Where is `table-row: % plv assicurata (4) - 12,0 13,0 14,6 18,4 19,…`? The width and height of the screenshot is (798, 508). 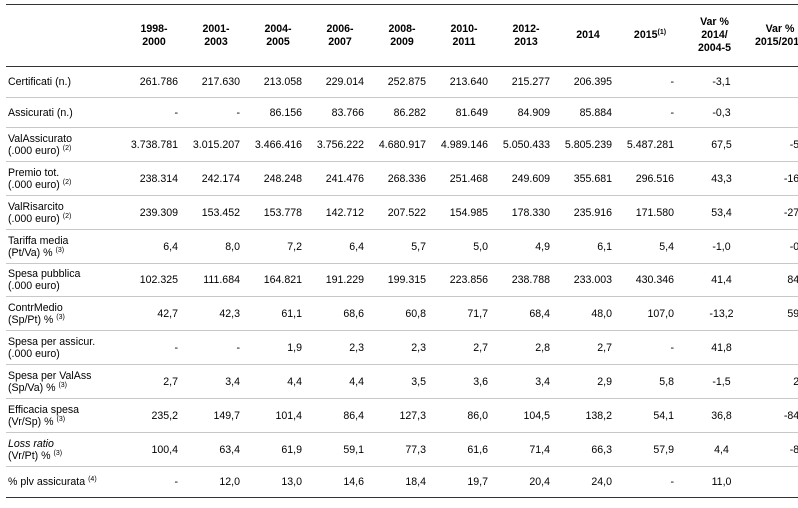
table-row: % plv assicurata (4) - 12,0 13,0 14,6 18,4 19,… is located at coordinates (402, 482).